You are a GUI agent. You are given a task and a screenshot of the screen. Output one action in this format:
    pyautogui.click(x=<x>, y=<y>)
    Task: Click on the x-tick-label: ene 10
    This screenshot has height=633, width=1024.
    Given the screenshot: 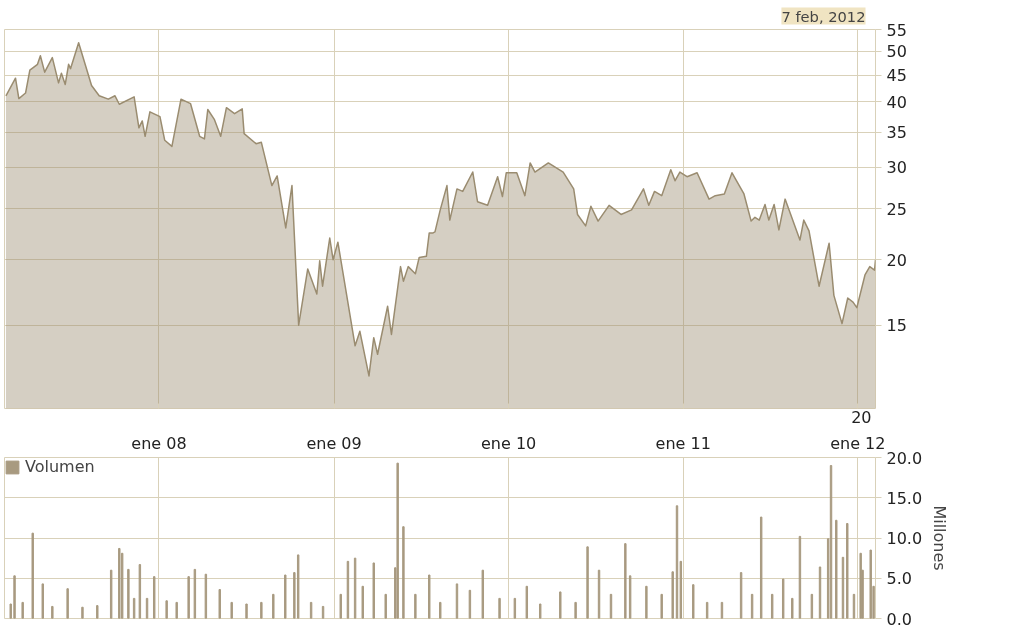 What is the action you would take?
    pyautogui.click(x=509, y=443)
    